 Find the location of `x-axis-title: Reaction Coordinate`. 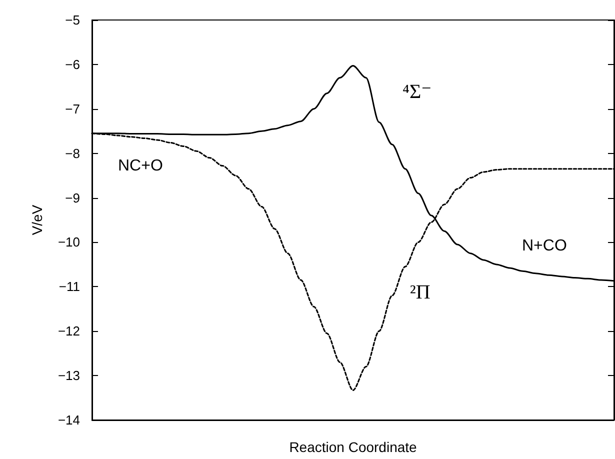

x-axis-title: Reaction Coordinate is located at coordinates (353, 447).